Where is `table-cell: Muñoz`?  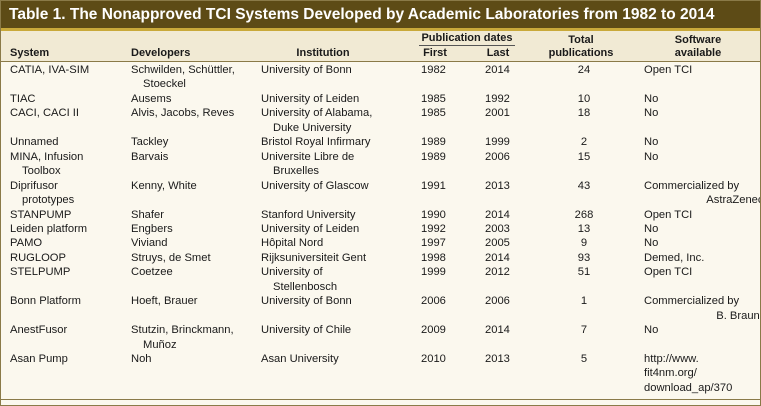 table-cell: Muñoz is located at coordinates (160, 344).